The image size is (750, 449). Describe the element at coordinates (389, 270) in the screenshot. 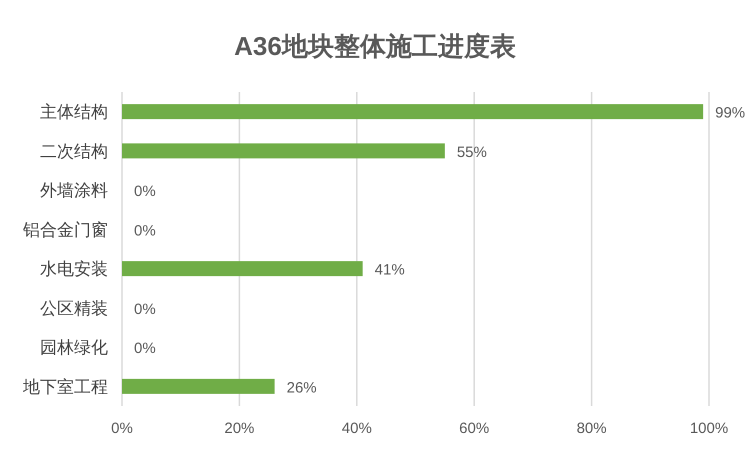

I see `data-label: 41%` at that location.